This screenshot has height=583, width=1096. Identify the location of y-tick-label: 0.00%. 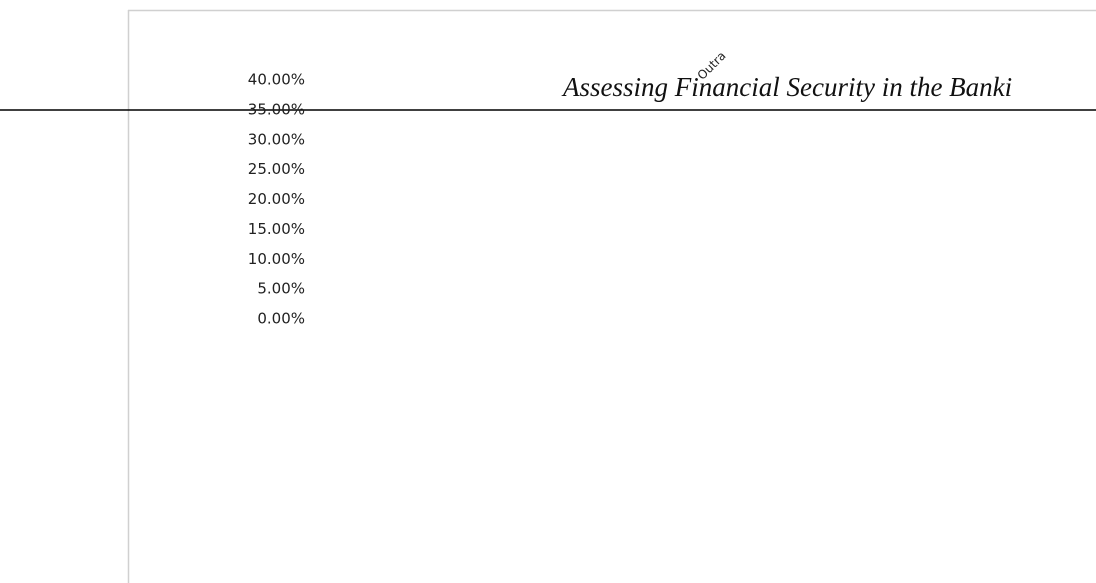
(281, 319).